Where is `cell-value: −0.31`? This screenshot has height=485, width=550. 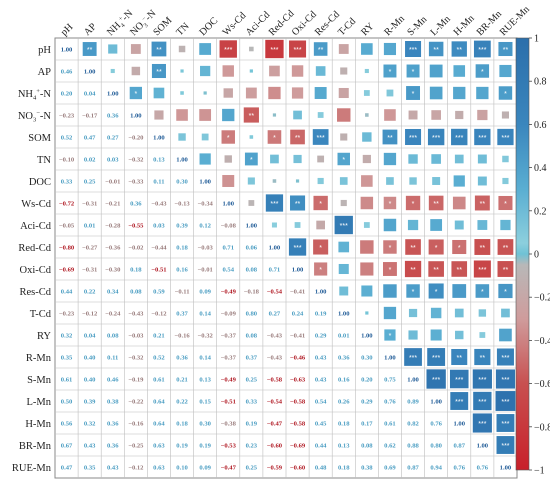 cell-value: −0.31 is located at coordinates (89, 270).